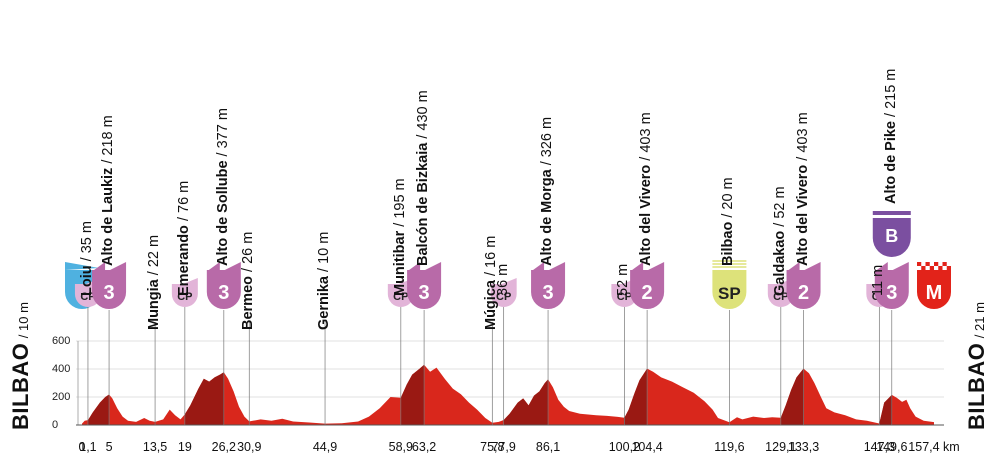 This screenshot has height=471, width=1000. I want to click on place-altitude: / 20 m, so click(728, 197).